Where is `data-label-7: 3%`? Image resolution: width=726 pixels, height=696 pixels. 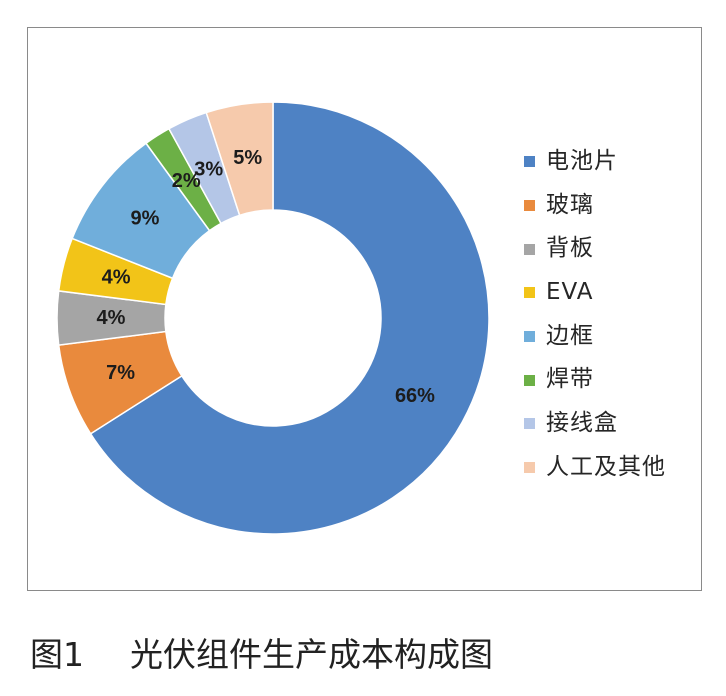 data-label-7: 3% is located at coordinates (208, 169).